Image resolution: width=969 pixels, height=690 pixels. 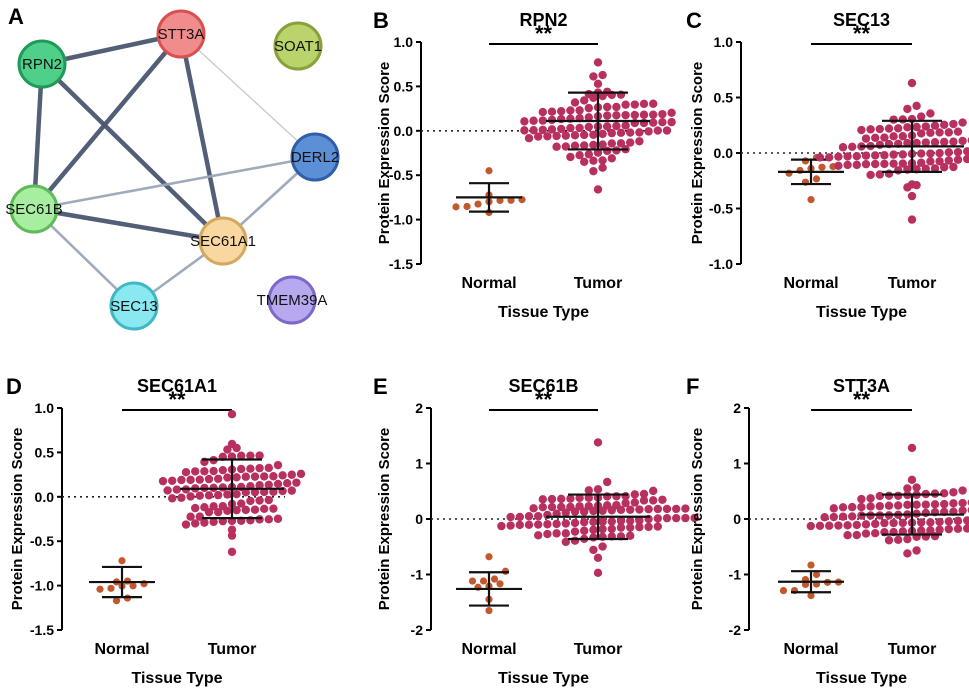 What do you see at coordinates (173, 169) in the screenshot?
I see `network-edges` at bounding box center [173, 169].